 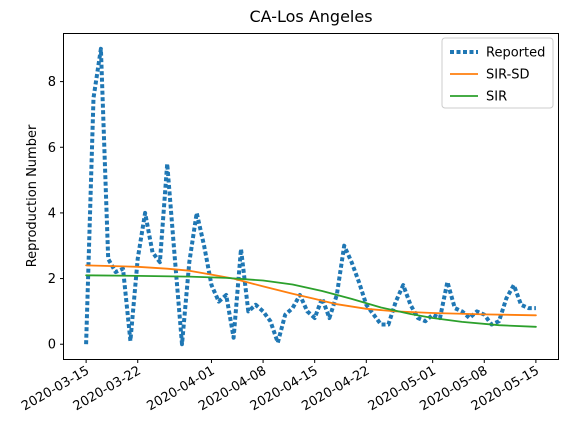 I want to click on legend: Reported SIR-SD SIR, so click(x=497, y=73).